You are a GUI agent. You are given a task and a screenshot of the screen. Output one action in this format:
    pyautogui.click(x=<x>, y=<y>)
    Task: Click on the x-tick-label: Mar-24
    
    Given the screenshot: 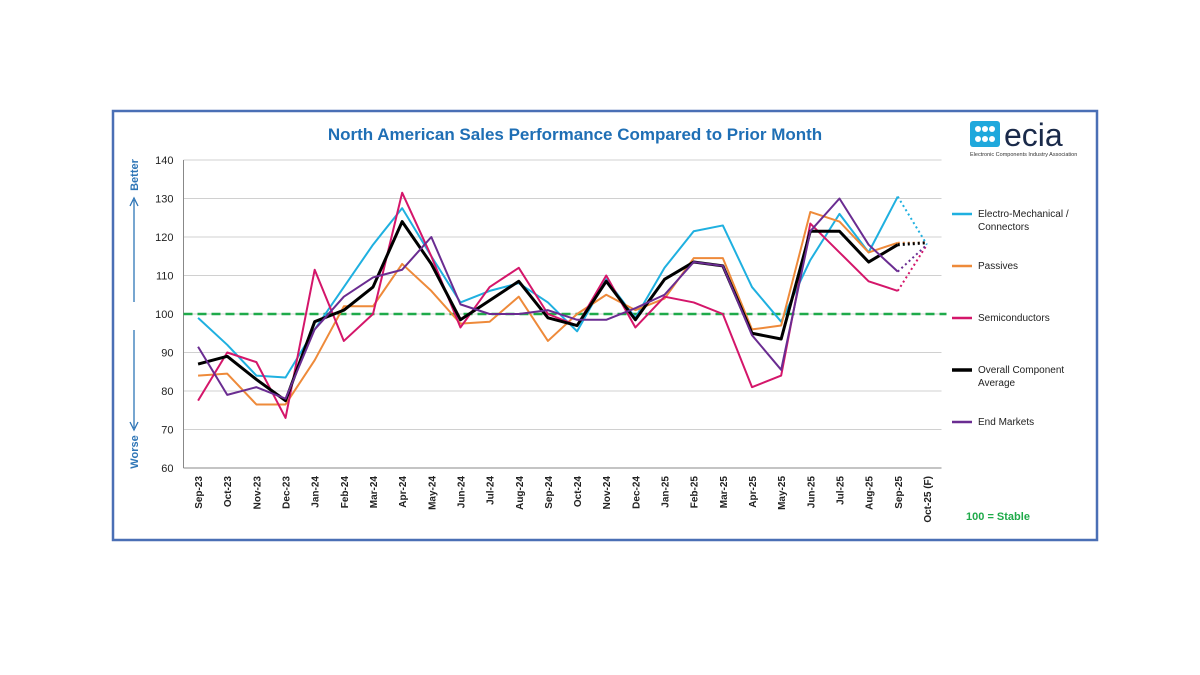 What is the action you would take?
    pyautogui.click(x=374, y=492)
    